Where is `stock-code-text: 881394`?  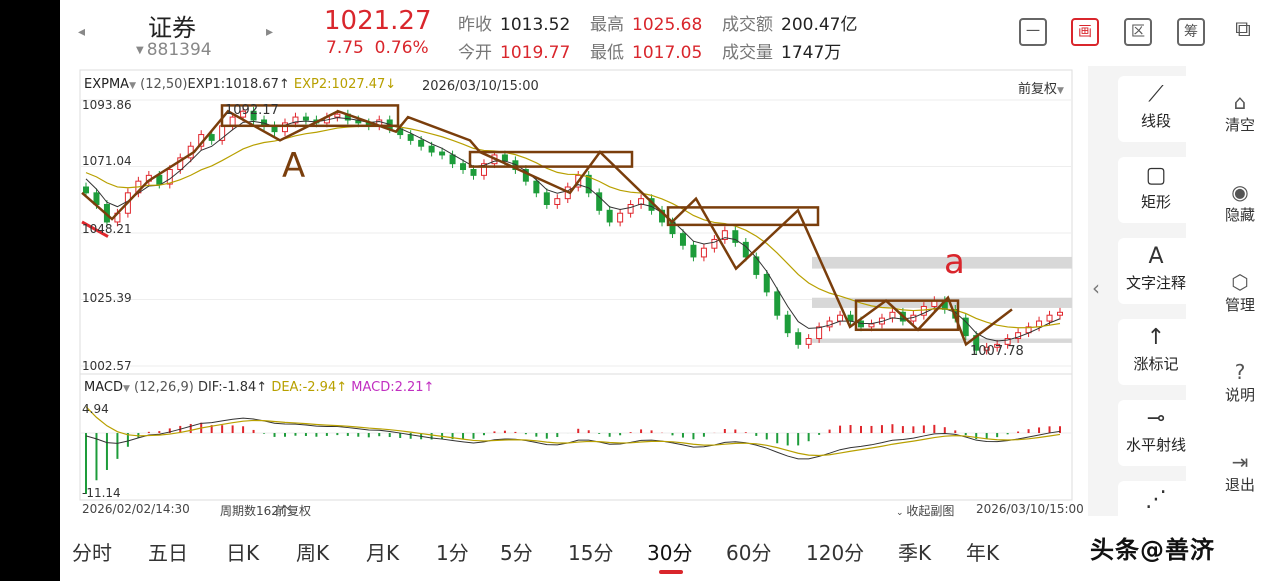
stock-code-text: 881394 is located at coordinates (179, 50).